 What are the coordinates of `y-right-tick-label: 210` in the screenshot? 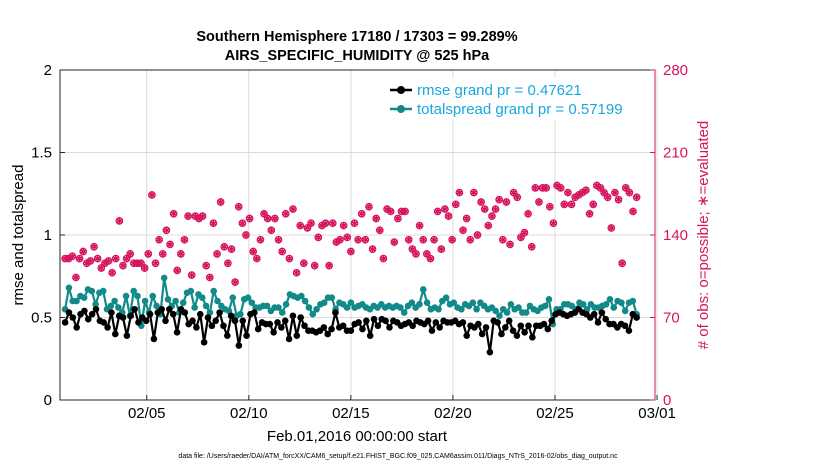 It's located at (675, 153).